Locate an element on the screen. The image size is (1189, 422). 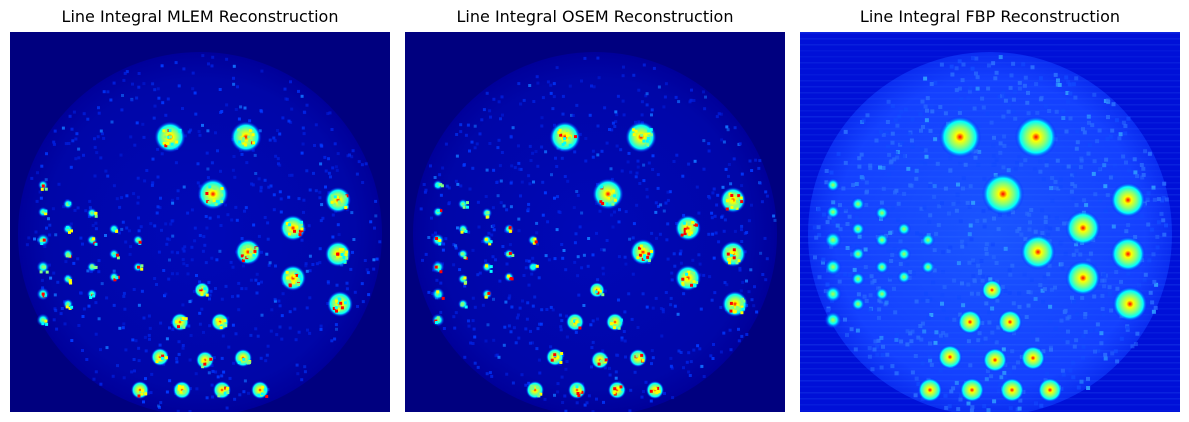
panel-title-mlem: Line Integral MLEM Reconstruction is located at coordinates (200, 16).